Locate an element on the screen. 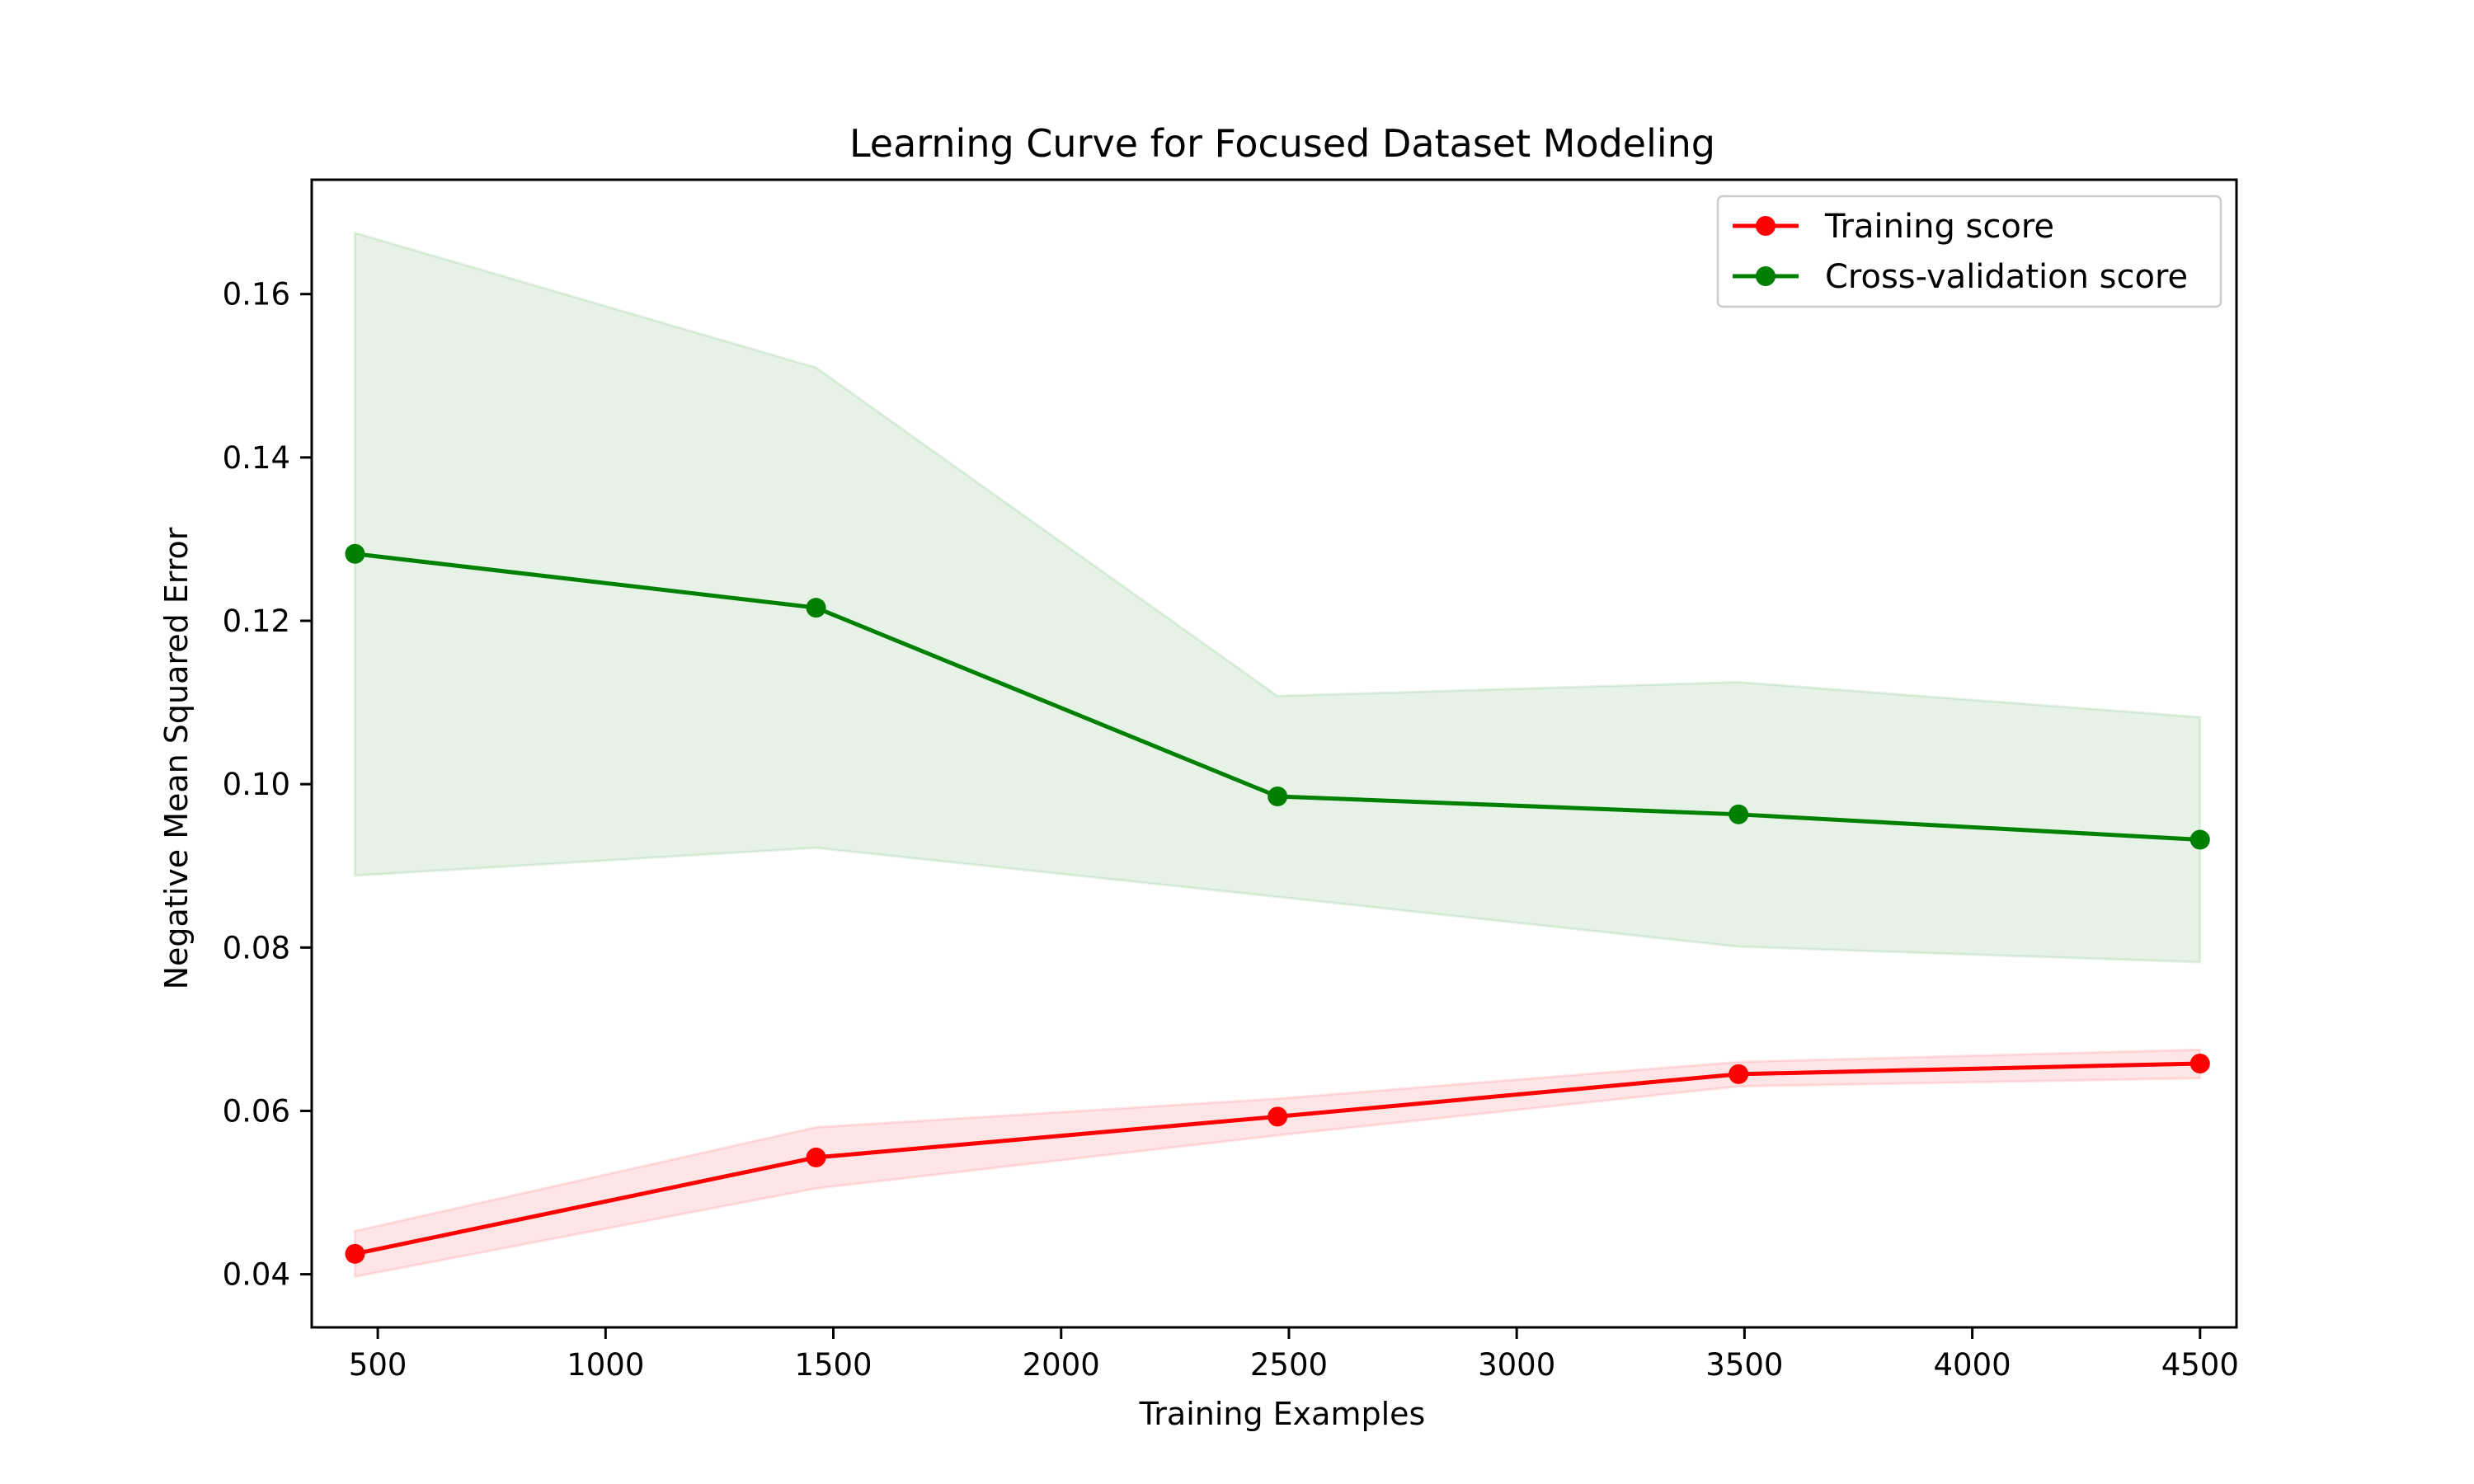  legend-label-0: Training score is located at coordinates (1939, 227).